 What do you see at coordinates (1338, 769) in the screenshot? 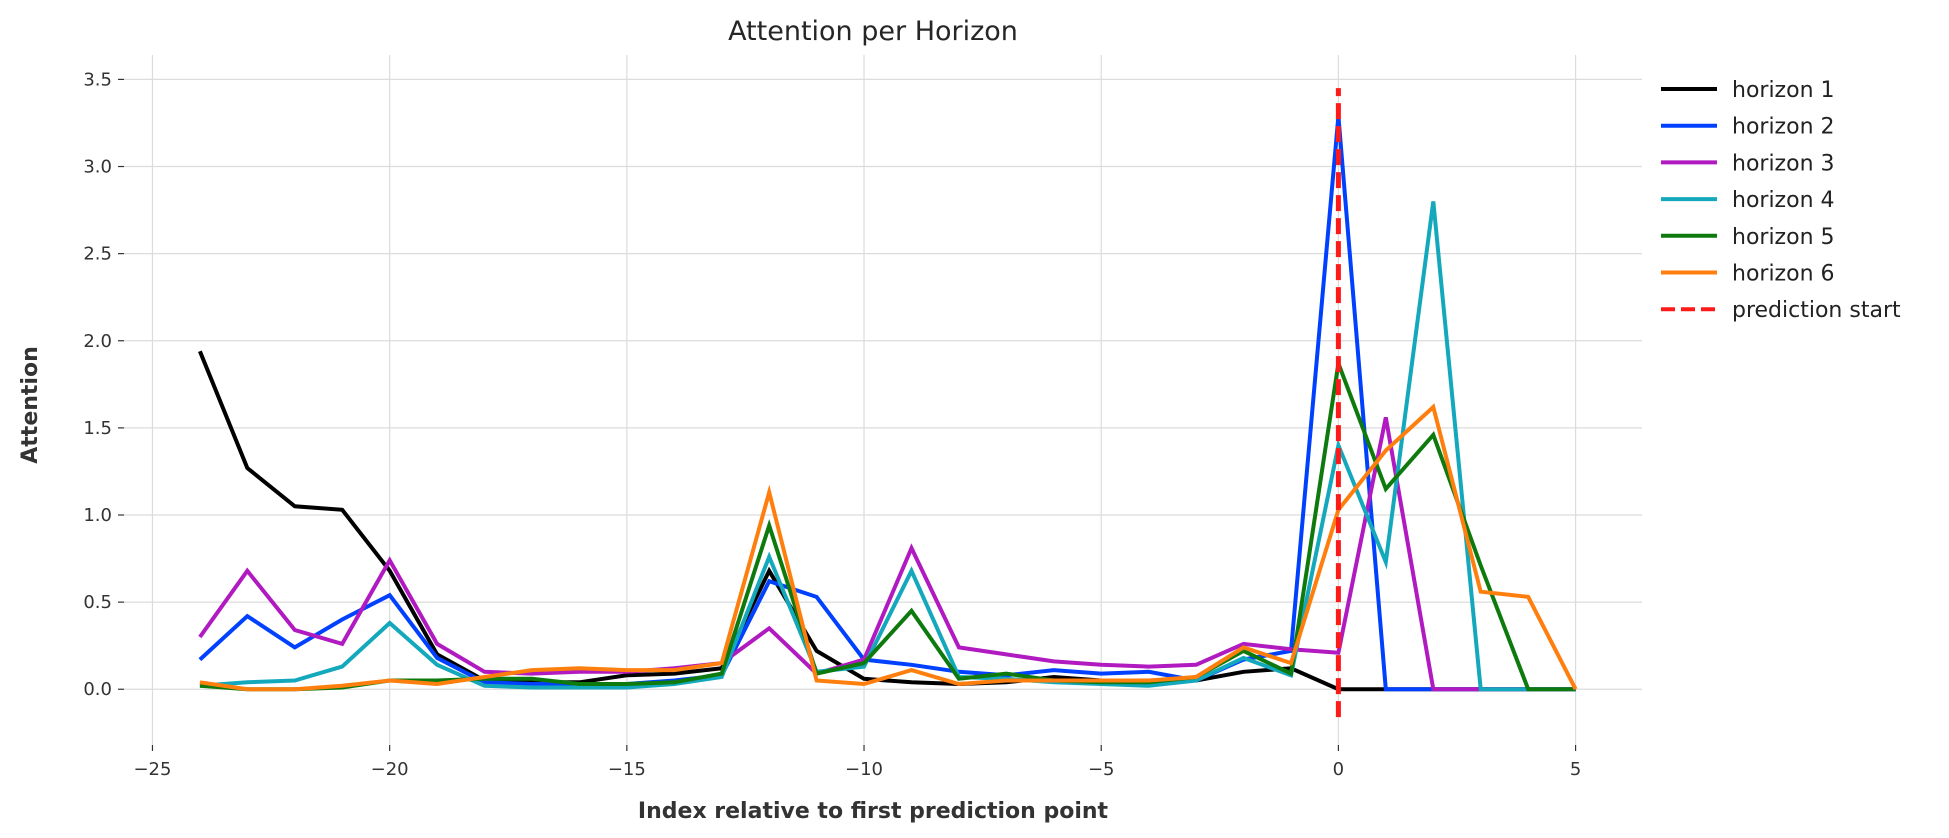
I see `x-tick-label: 0` at bounding box center [1338, 769].